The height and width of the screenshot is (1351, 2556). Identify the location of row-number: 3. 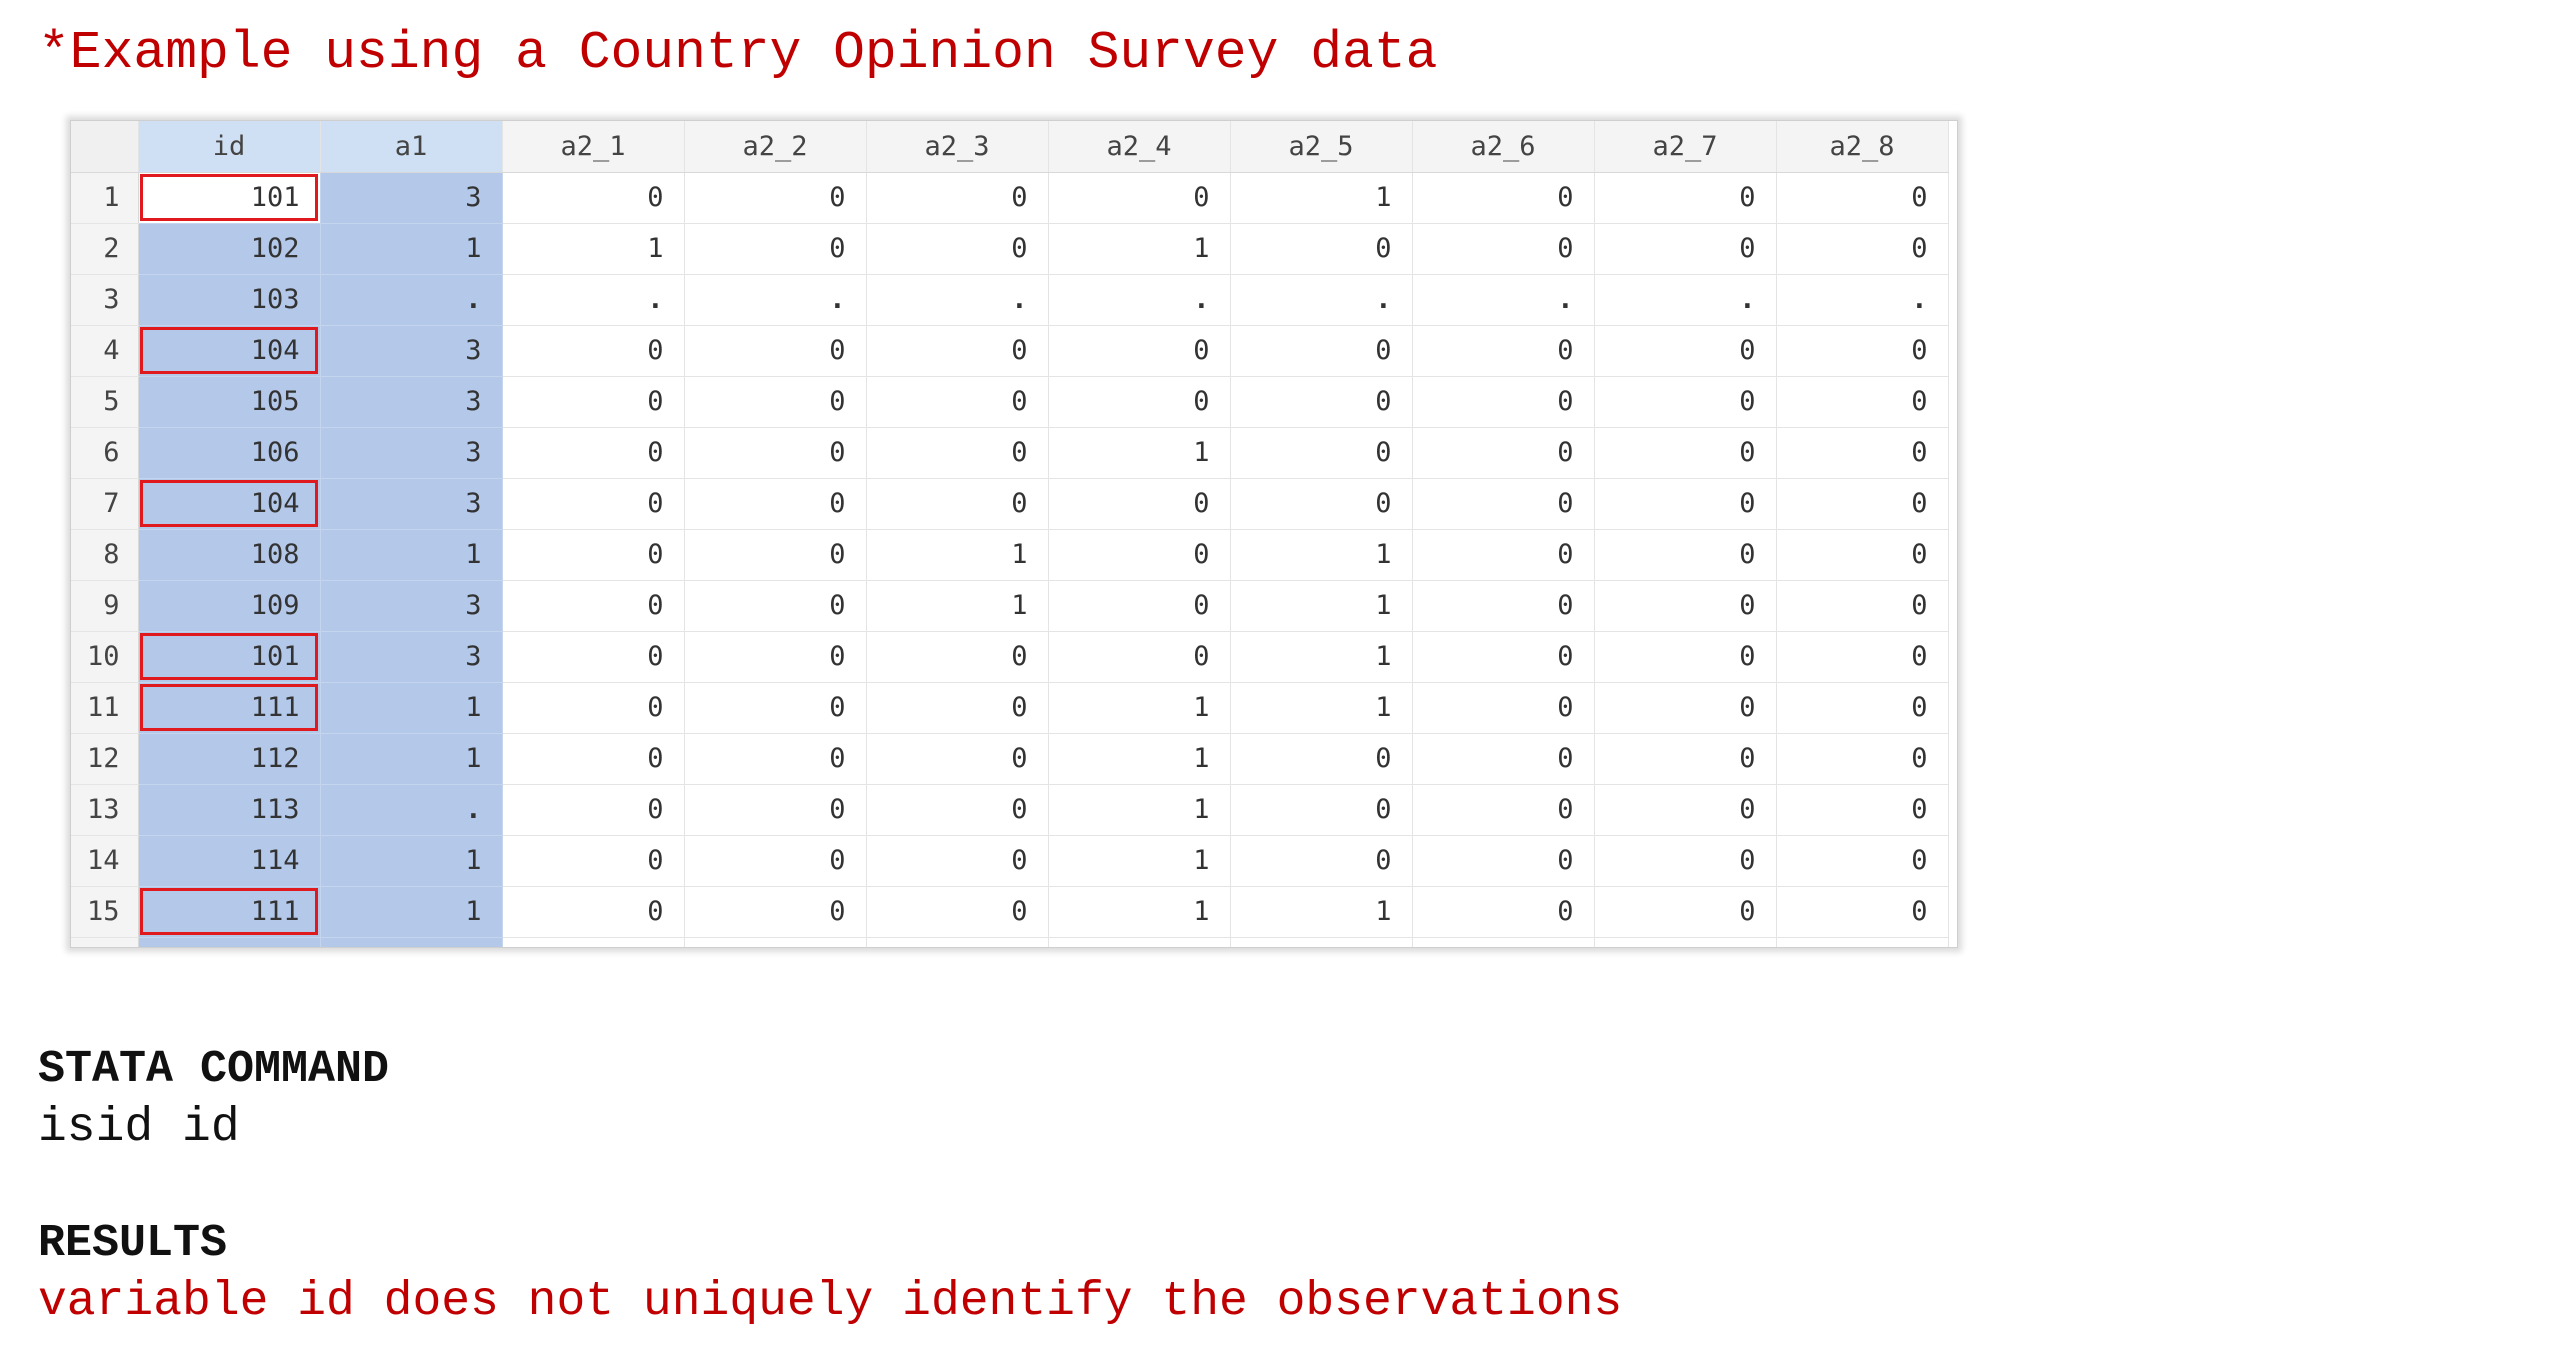
(105, 300).